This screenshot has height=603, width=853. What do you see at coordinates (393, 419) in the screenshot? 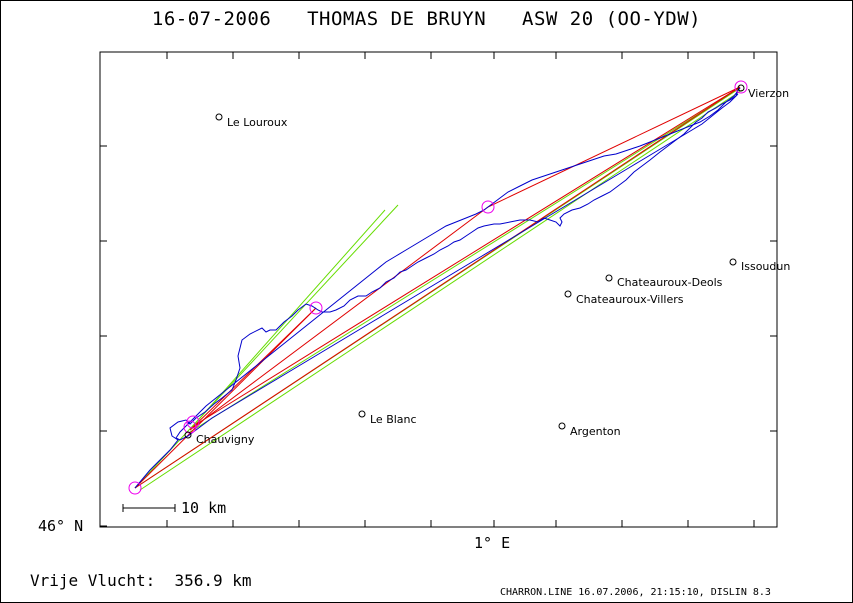
I see `place-label-le-blanc: Le Blanc` at bounding box center [393, 419].